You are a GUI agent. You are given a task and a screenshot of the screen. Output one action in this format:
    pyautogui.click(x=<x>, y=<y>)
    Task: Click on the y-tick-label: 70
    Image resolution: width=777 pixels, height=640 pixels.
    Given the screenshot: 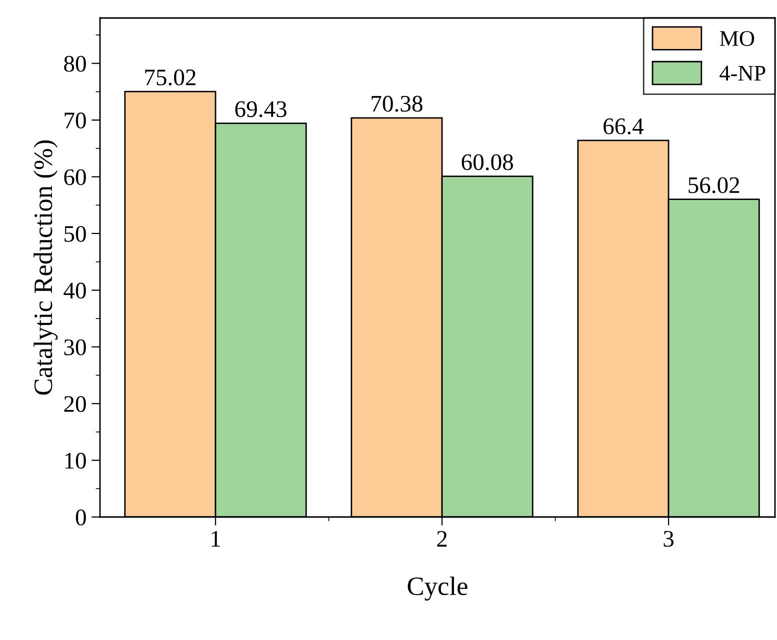 What is the action you would take?
    pyautogui.click(x=75, y=120)
    